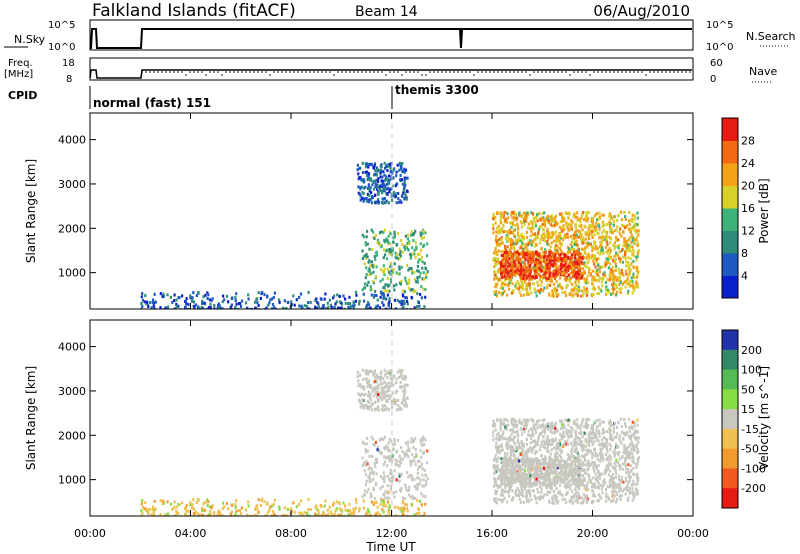  Describe the element at coordinates (152, 103) in the screenshot. I see `cpid-mode-normal: normal (fast) 151` at that location.